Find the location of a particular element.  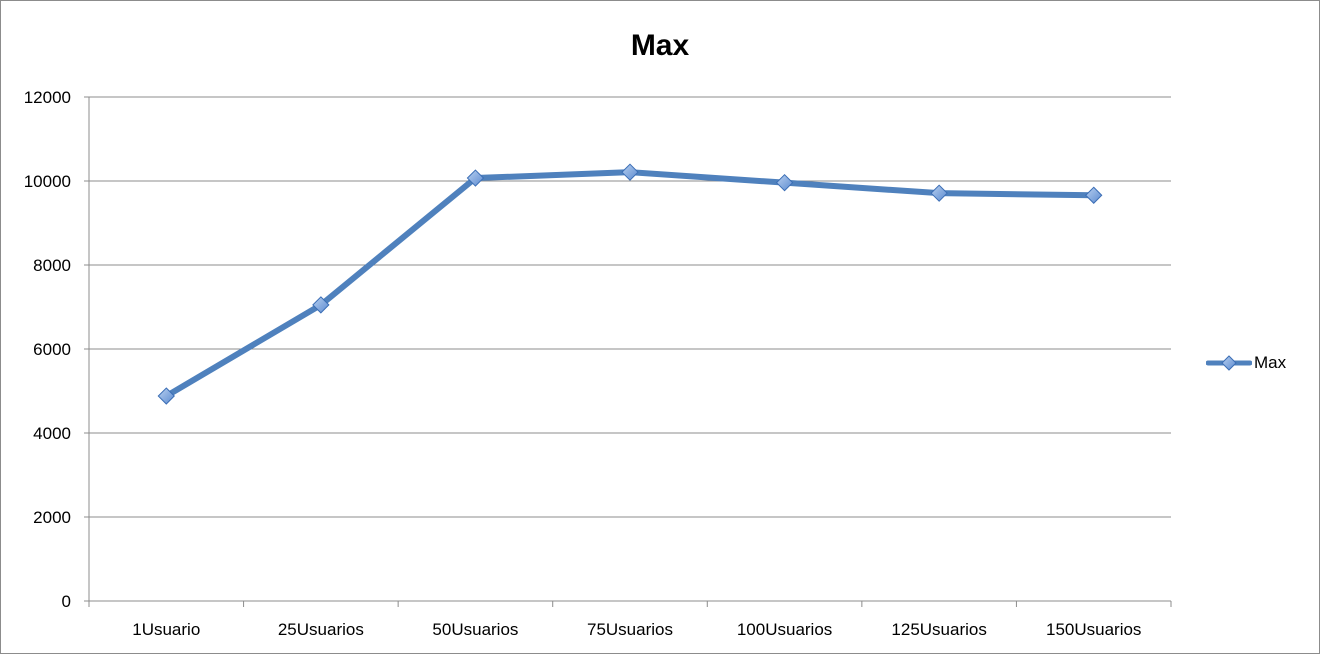

legend-line-marker-icon is located at coordinates (1229, 363).